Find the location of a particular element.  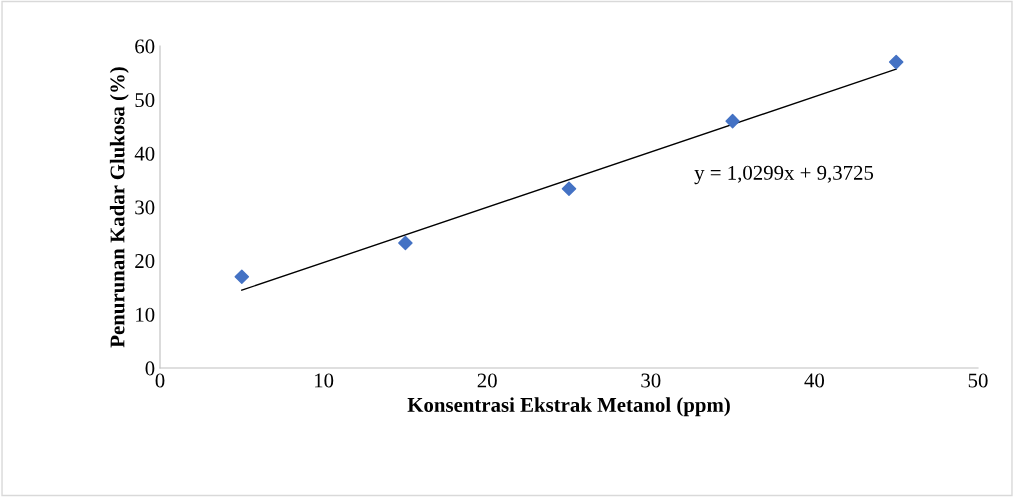

y-tick-label: 0 is located at coordinates (150, 368).